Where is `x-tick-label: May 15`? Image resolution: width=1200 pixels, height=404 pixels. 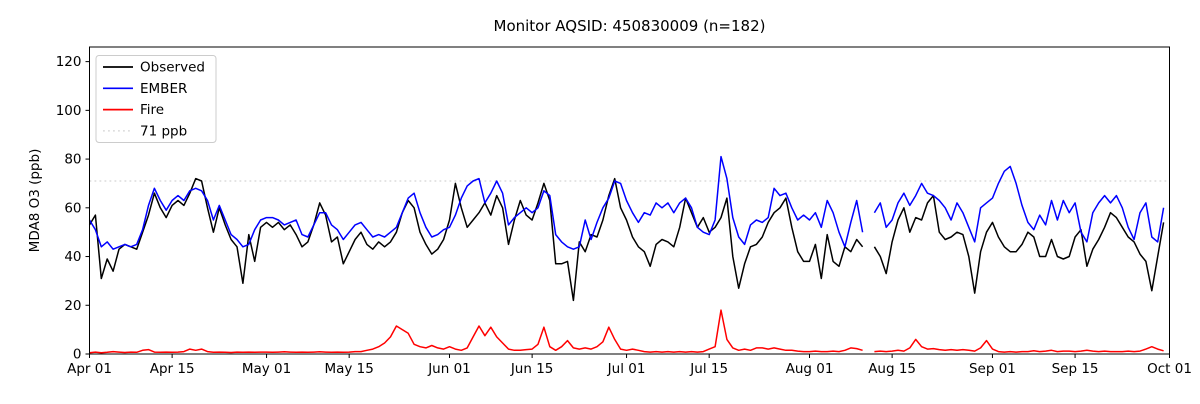 x-tick-label: May 15 is located at coordinates (348, 369).